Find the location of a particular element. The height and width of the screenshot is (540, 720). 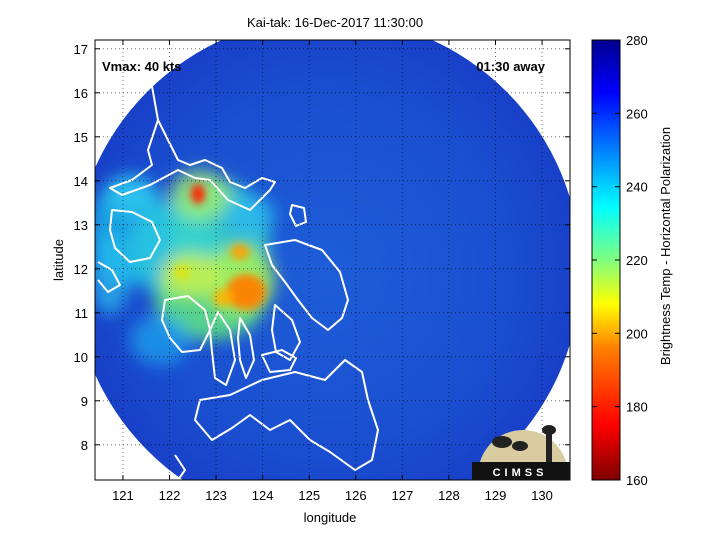

colorbar-tick-label: 160 is located at coordinates (637, 480).